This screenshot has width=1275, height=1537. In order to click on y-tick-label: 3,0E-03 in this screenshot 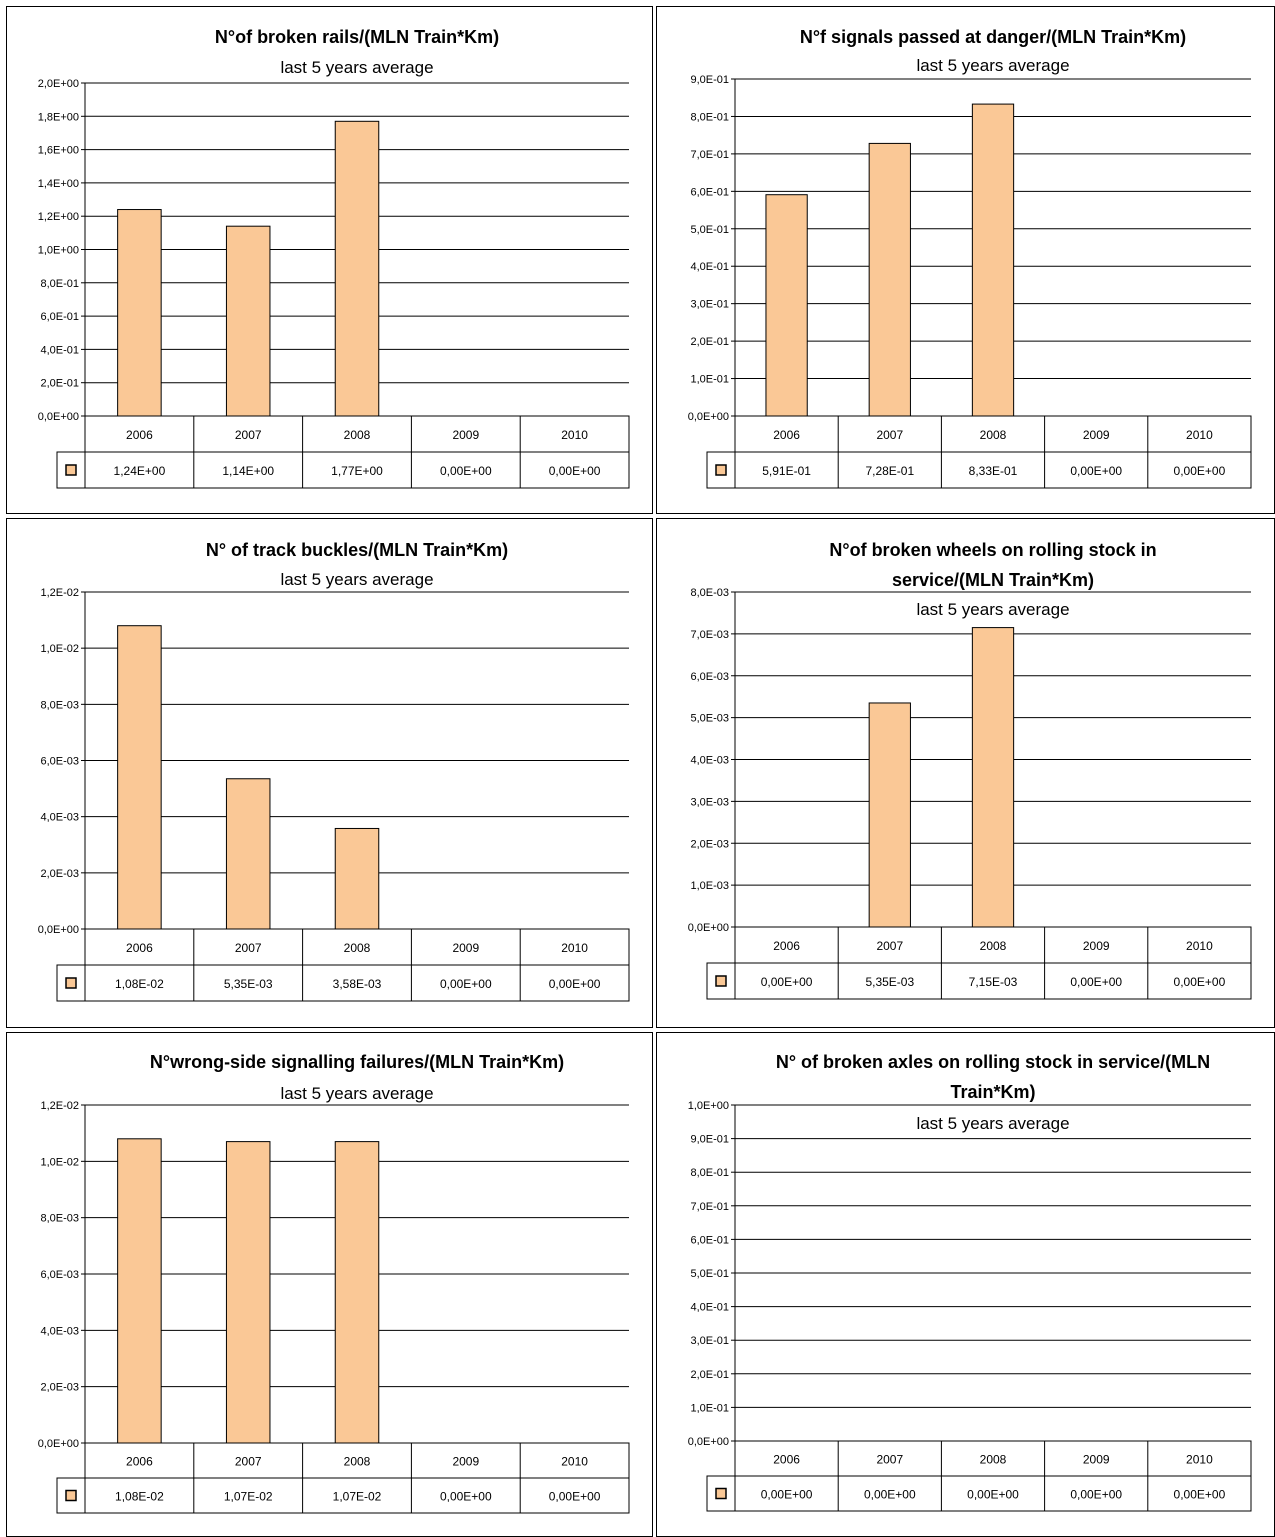, I will do `click(709, 802)`.